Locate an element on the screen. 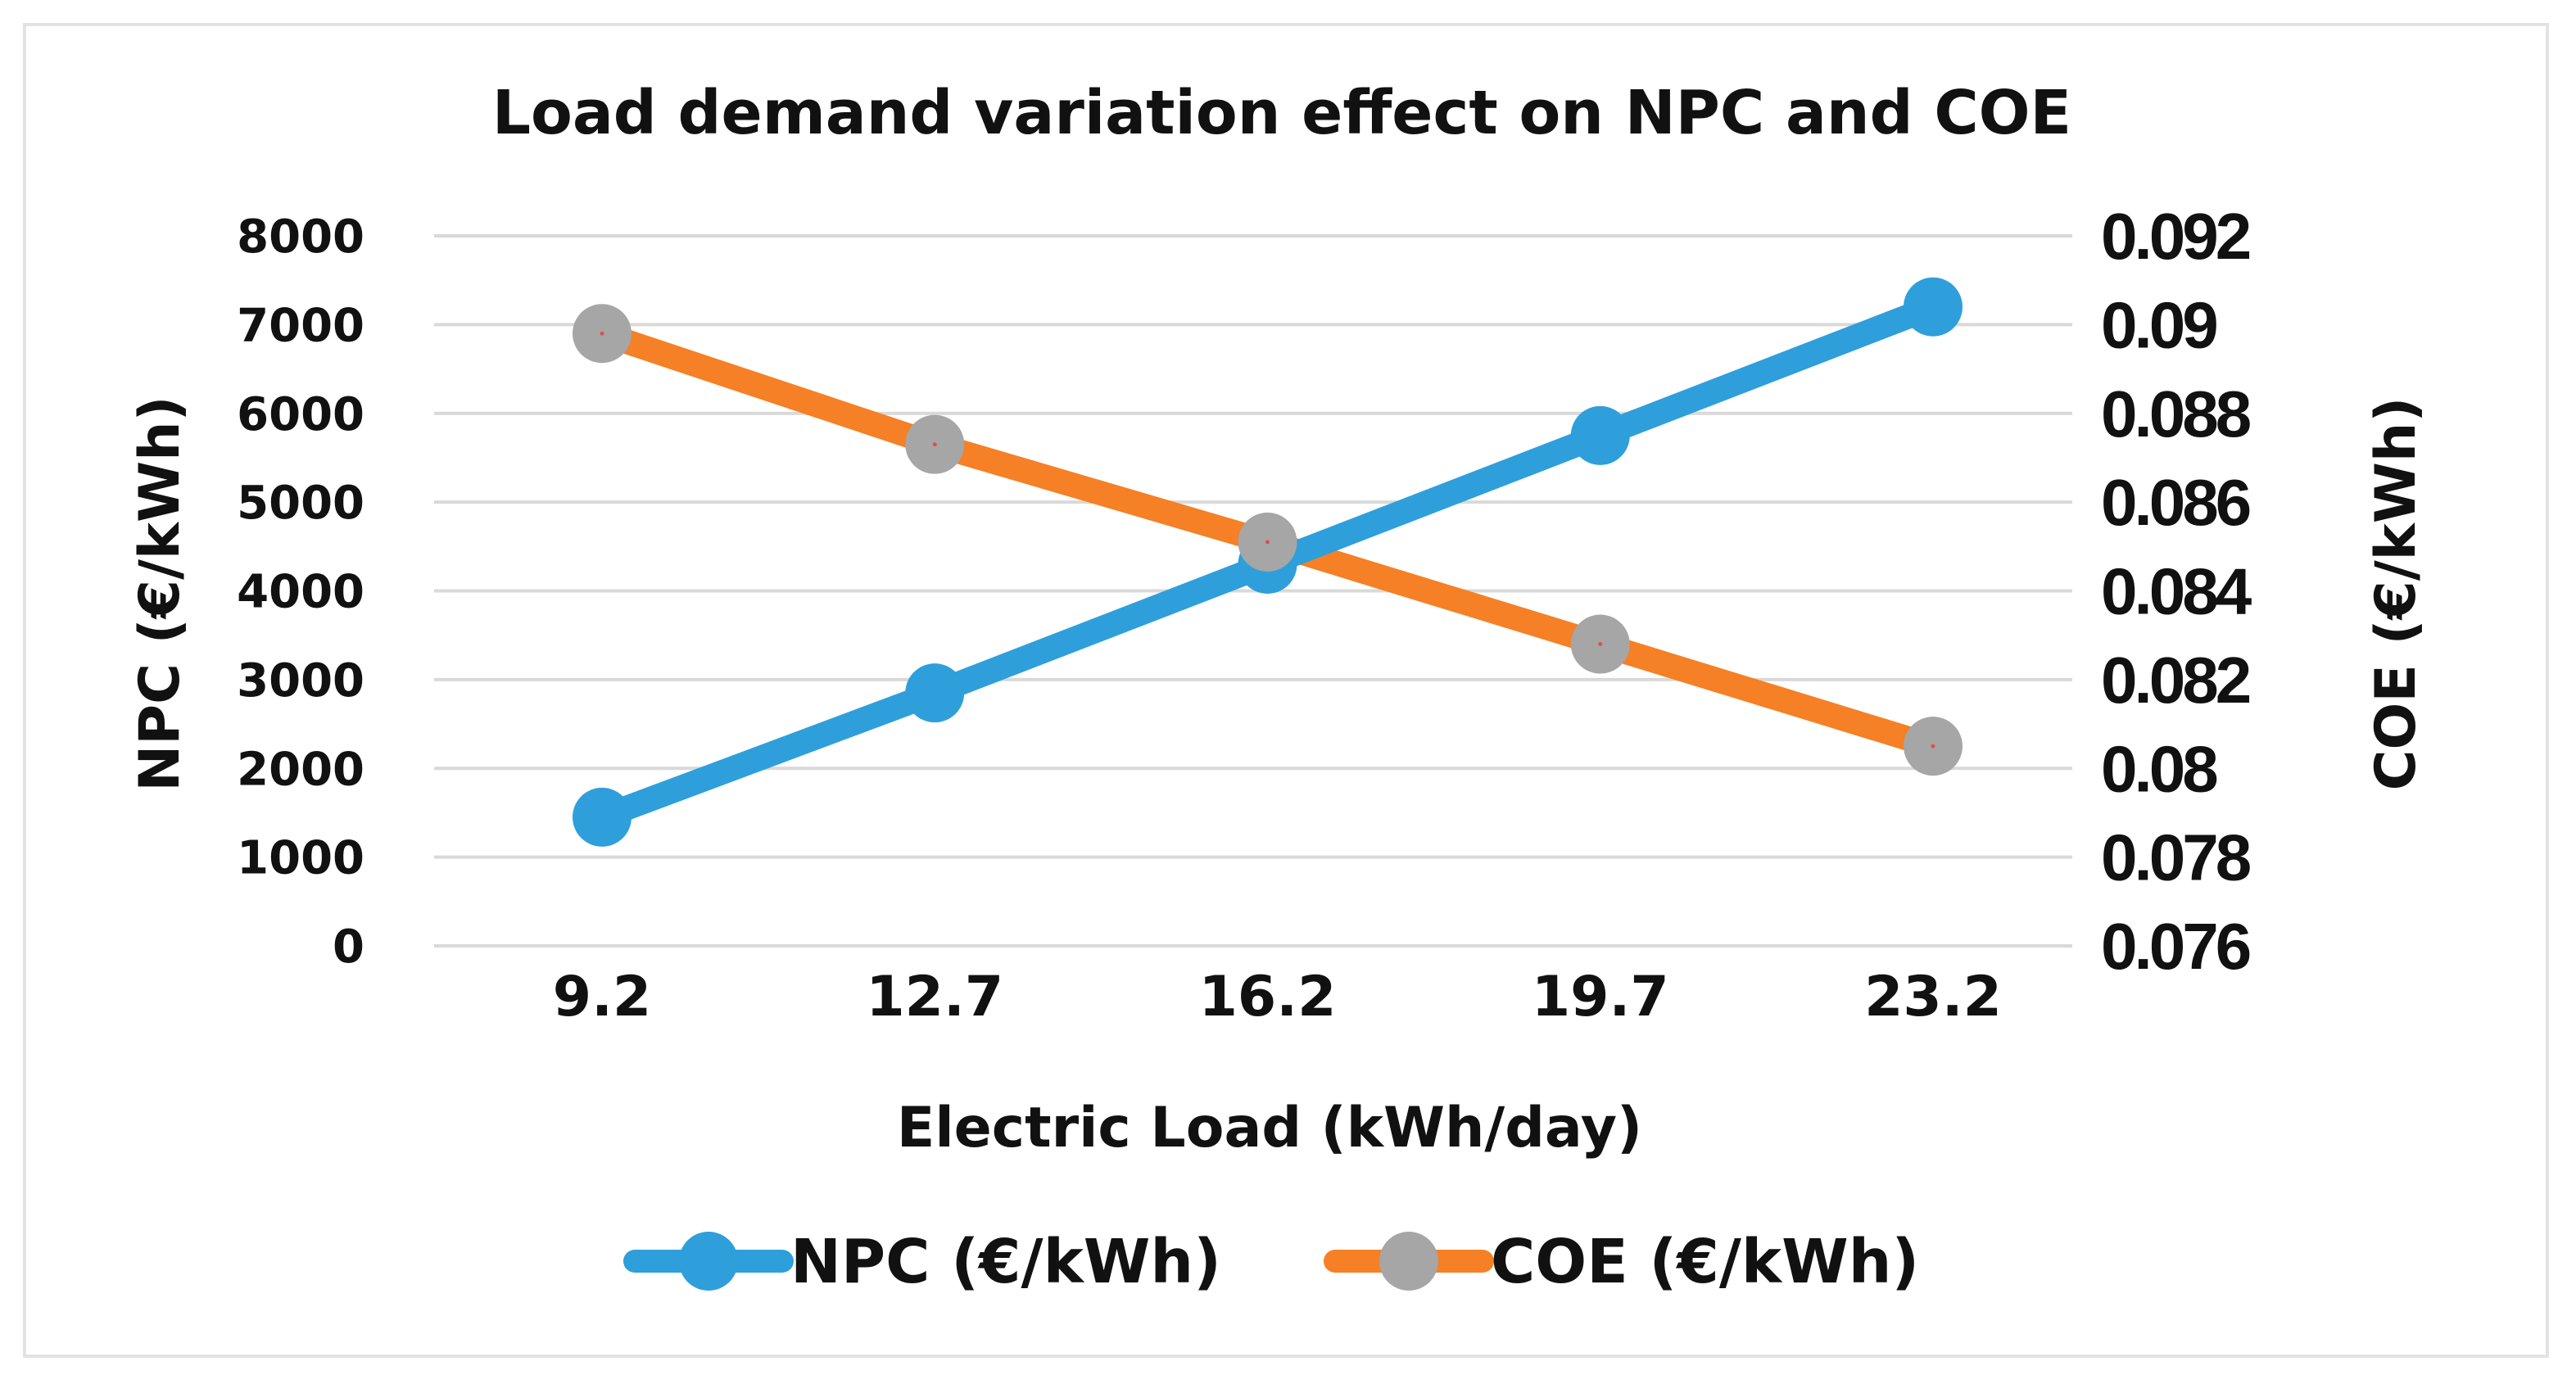  y-left-tick-label: 7000 is located at coordinates (300, 325).